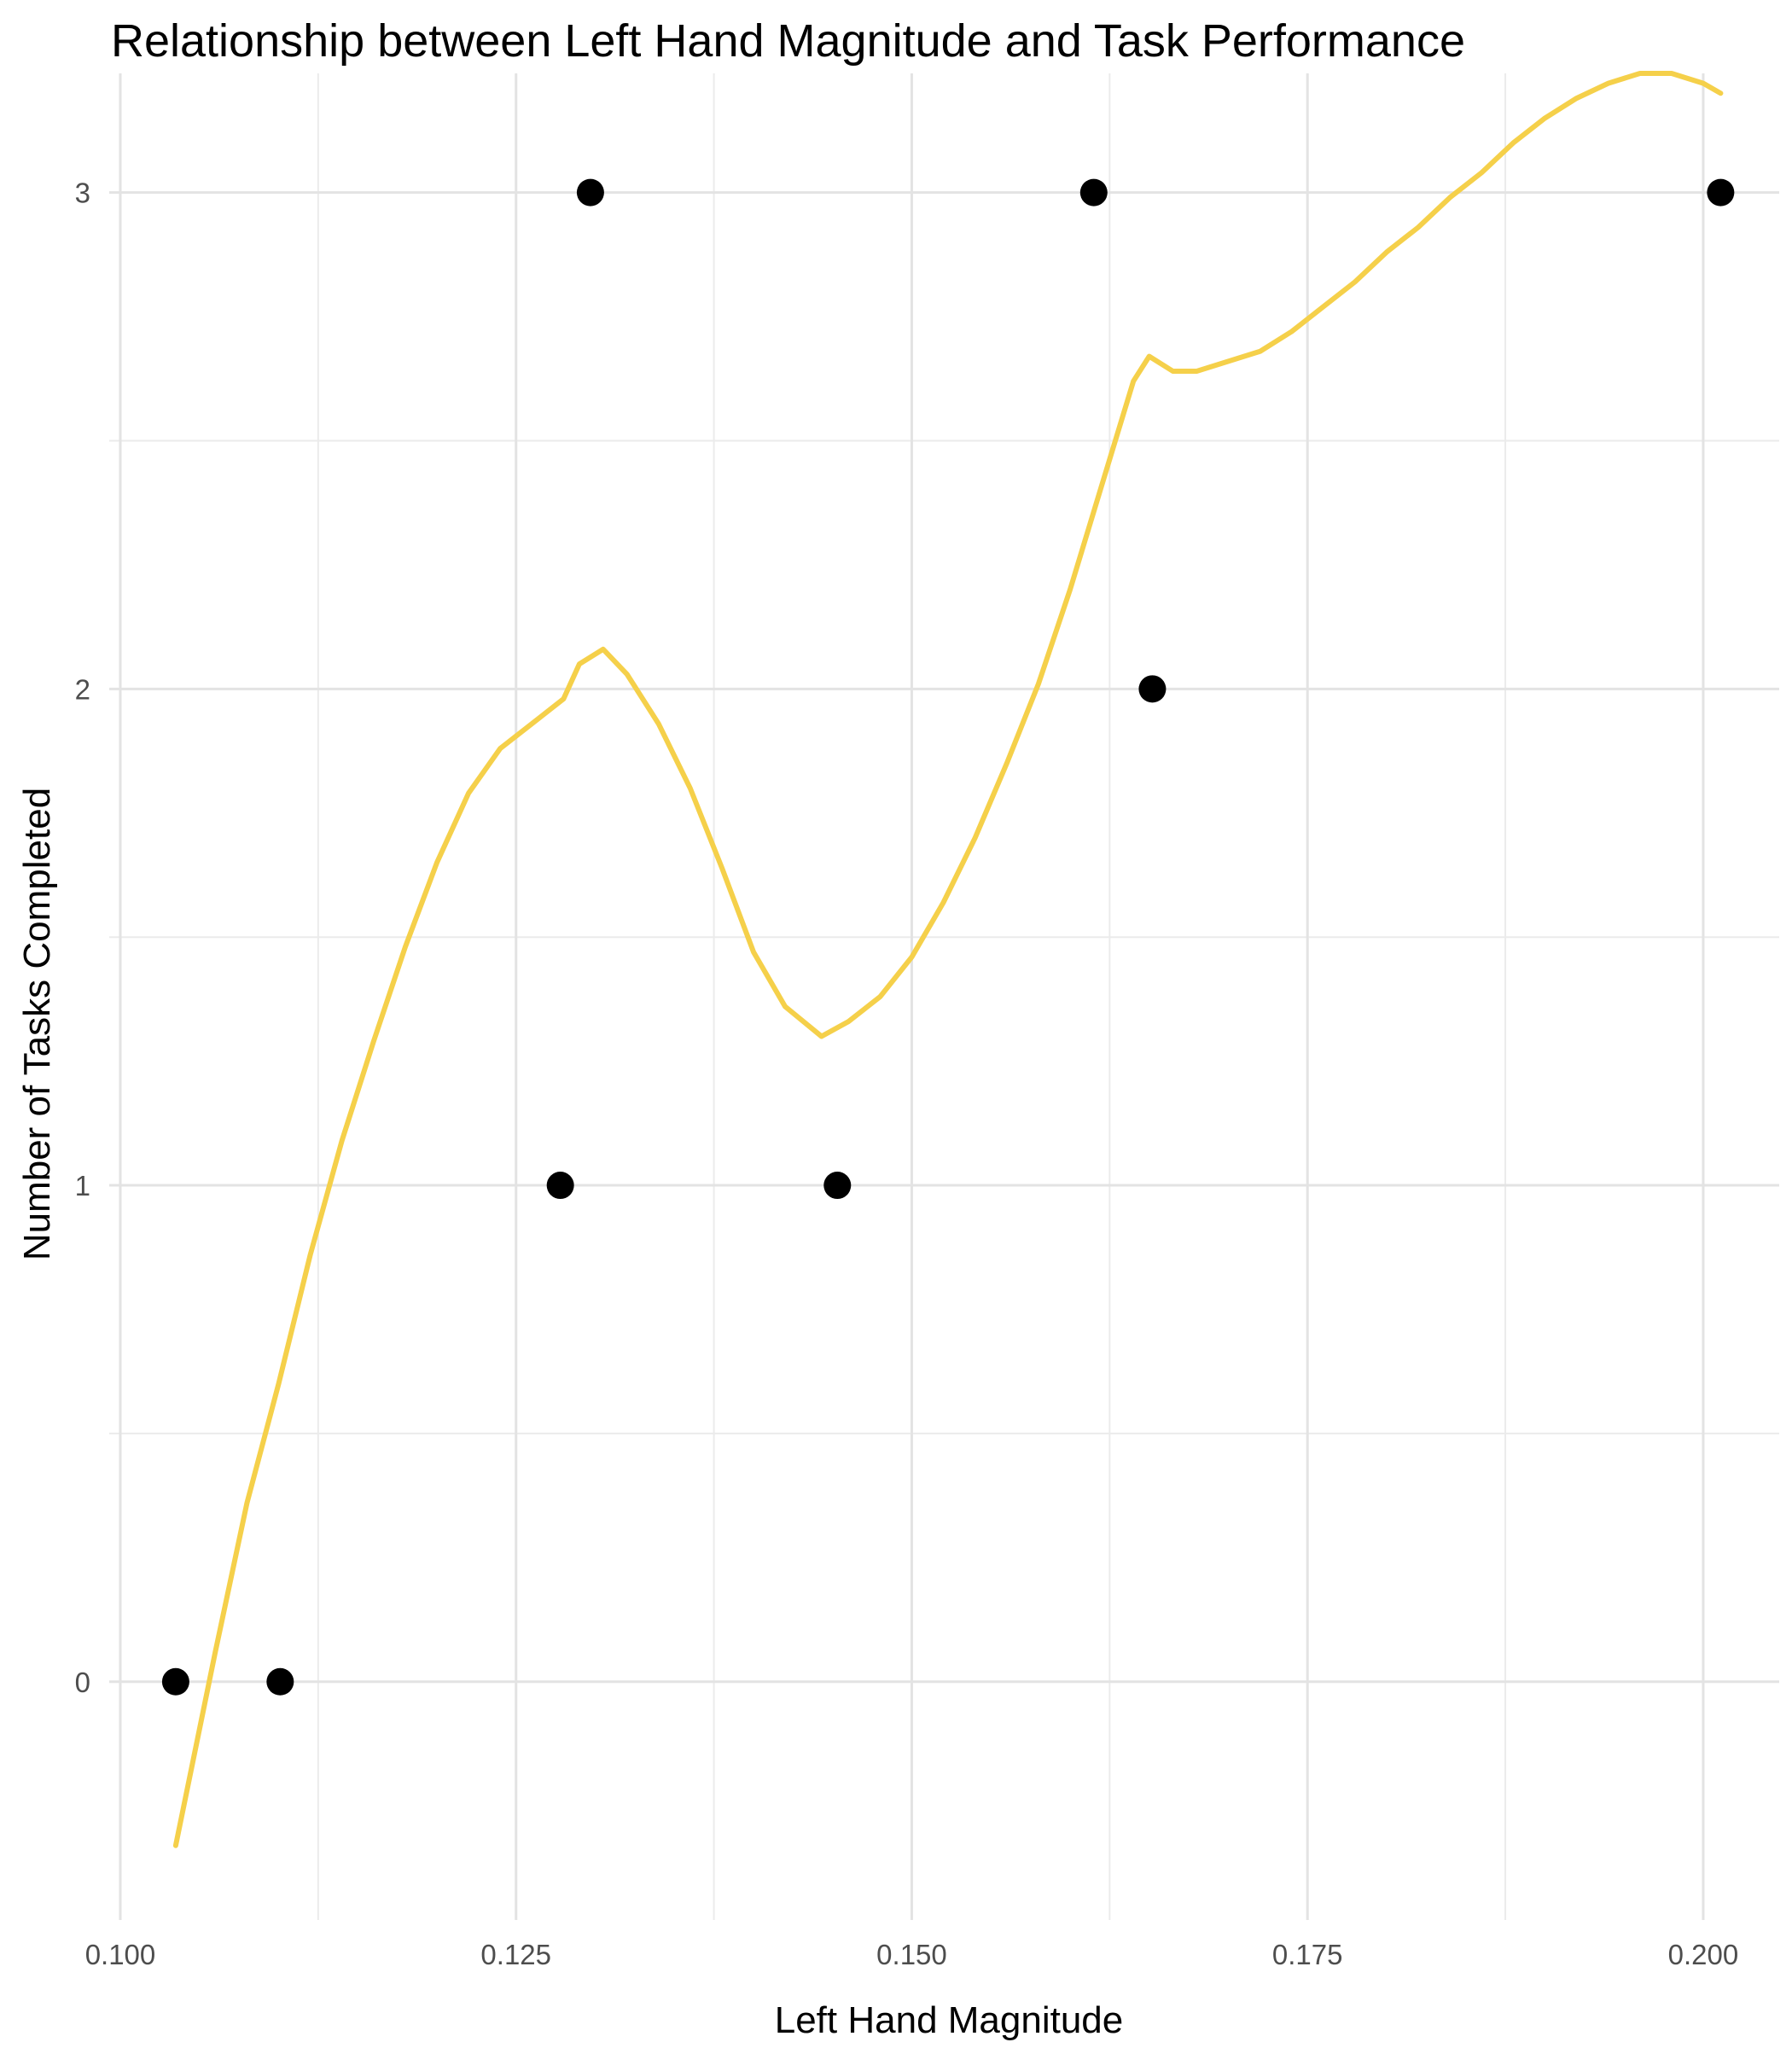  I want to click on x-tick-label: 0.175, so click(1307, 1955).